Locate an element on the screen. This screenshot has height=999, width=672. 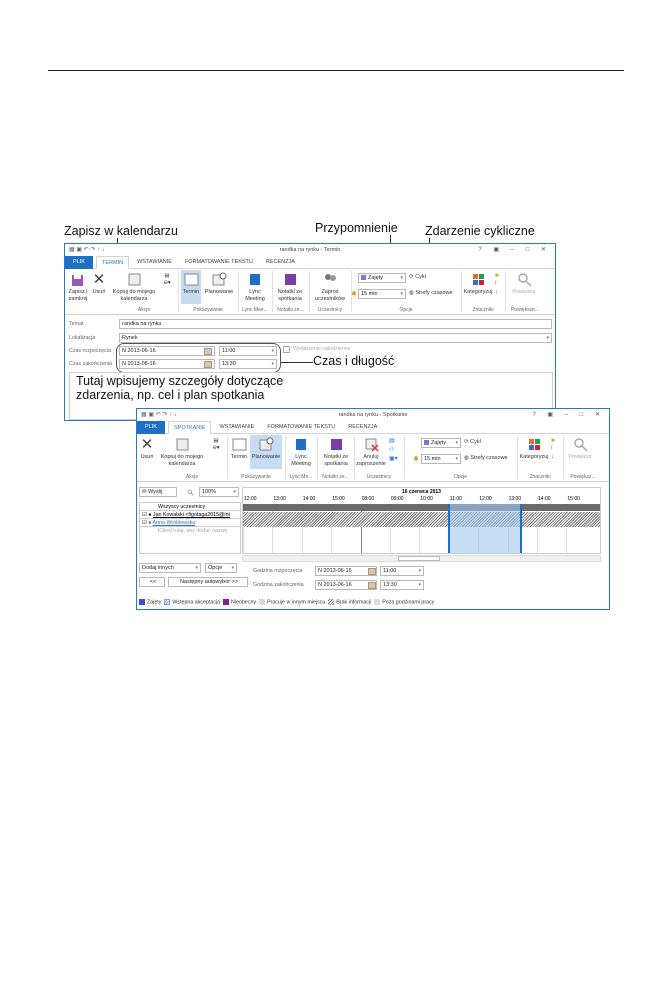
categories-icon is located at coordinates (478, 279).